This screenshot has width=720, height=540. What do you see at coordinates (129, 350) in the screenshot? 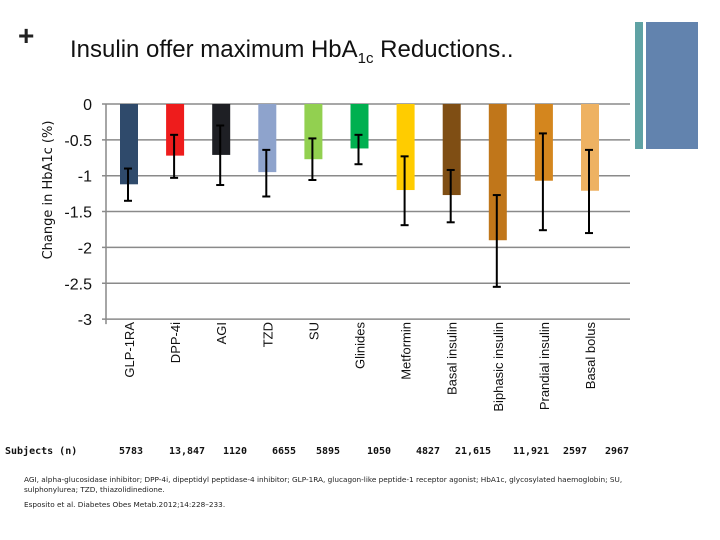
I see `x-tick-label: GLP-1RA` at bounding box center [129, 350].